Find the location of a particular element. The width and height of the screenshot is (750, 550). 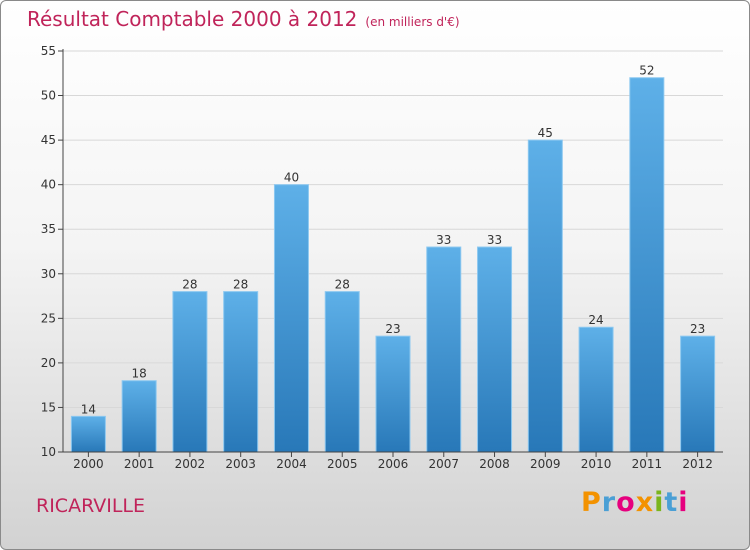

value-label-2011: 52 is located at coordinates (646, 71).